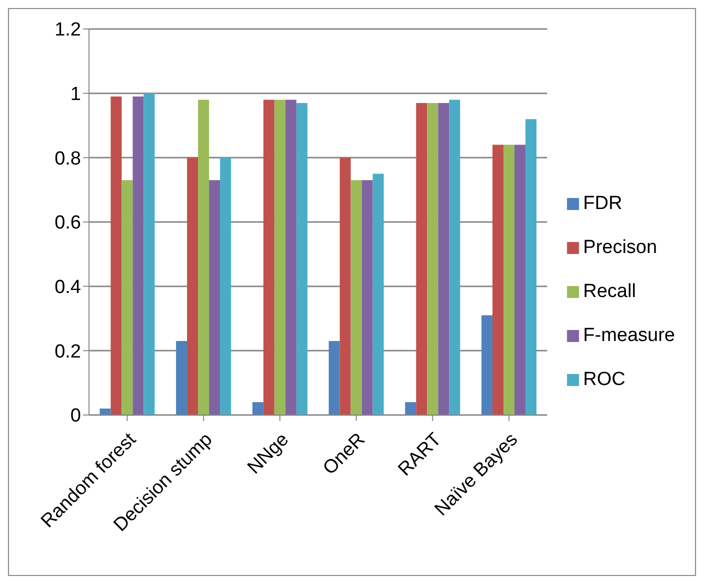 This screenshot has width=704, height=586. What do you see at coordinates (620, 247) in the screenshot?
I see `legend-label: Precison` at bounding box center [620, 247].